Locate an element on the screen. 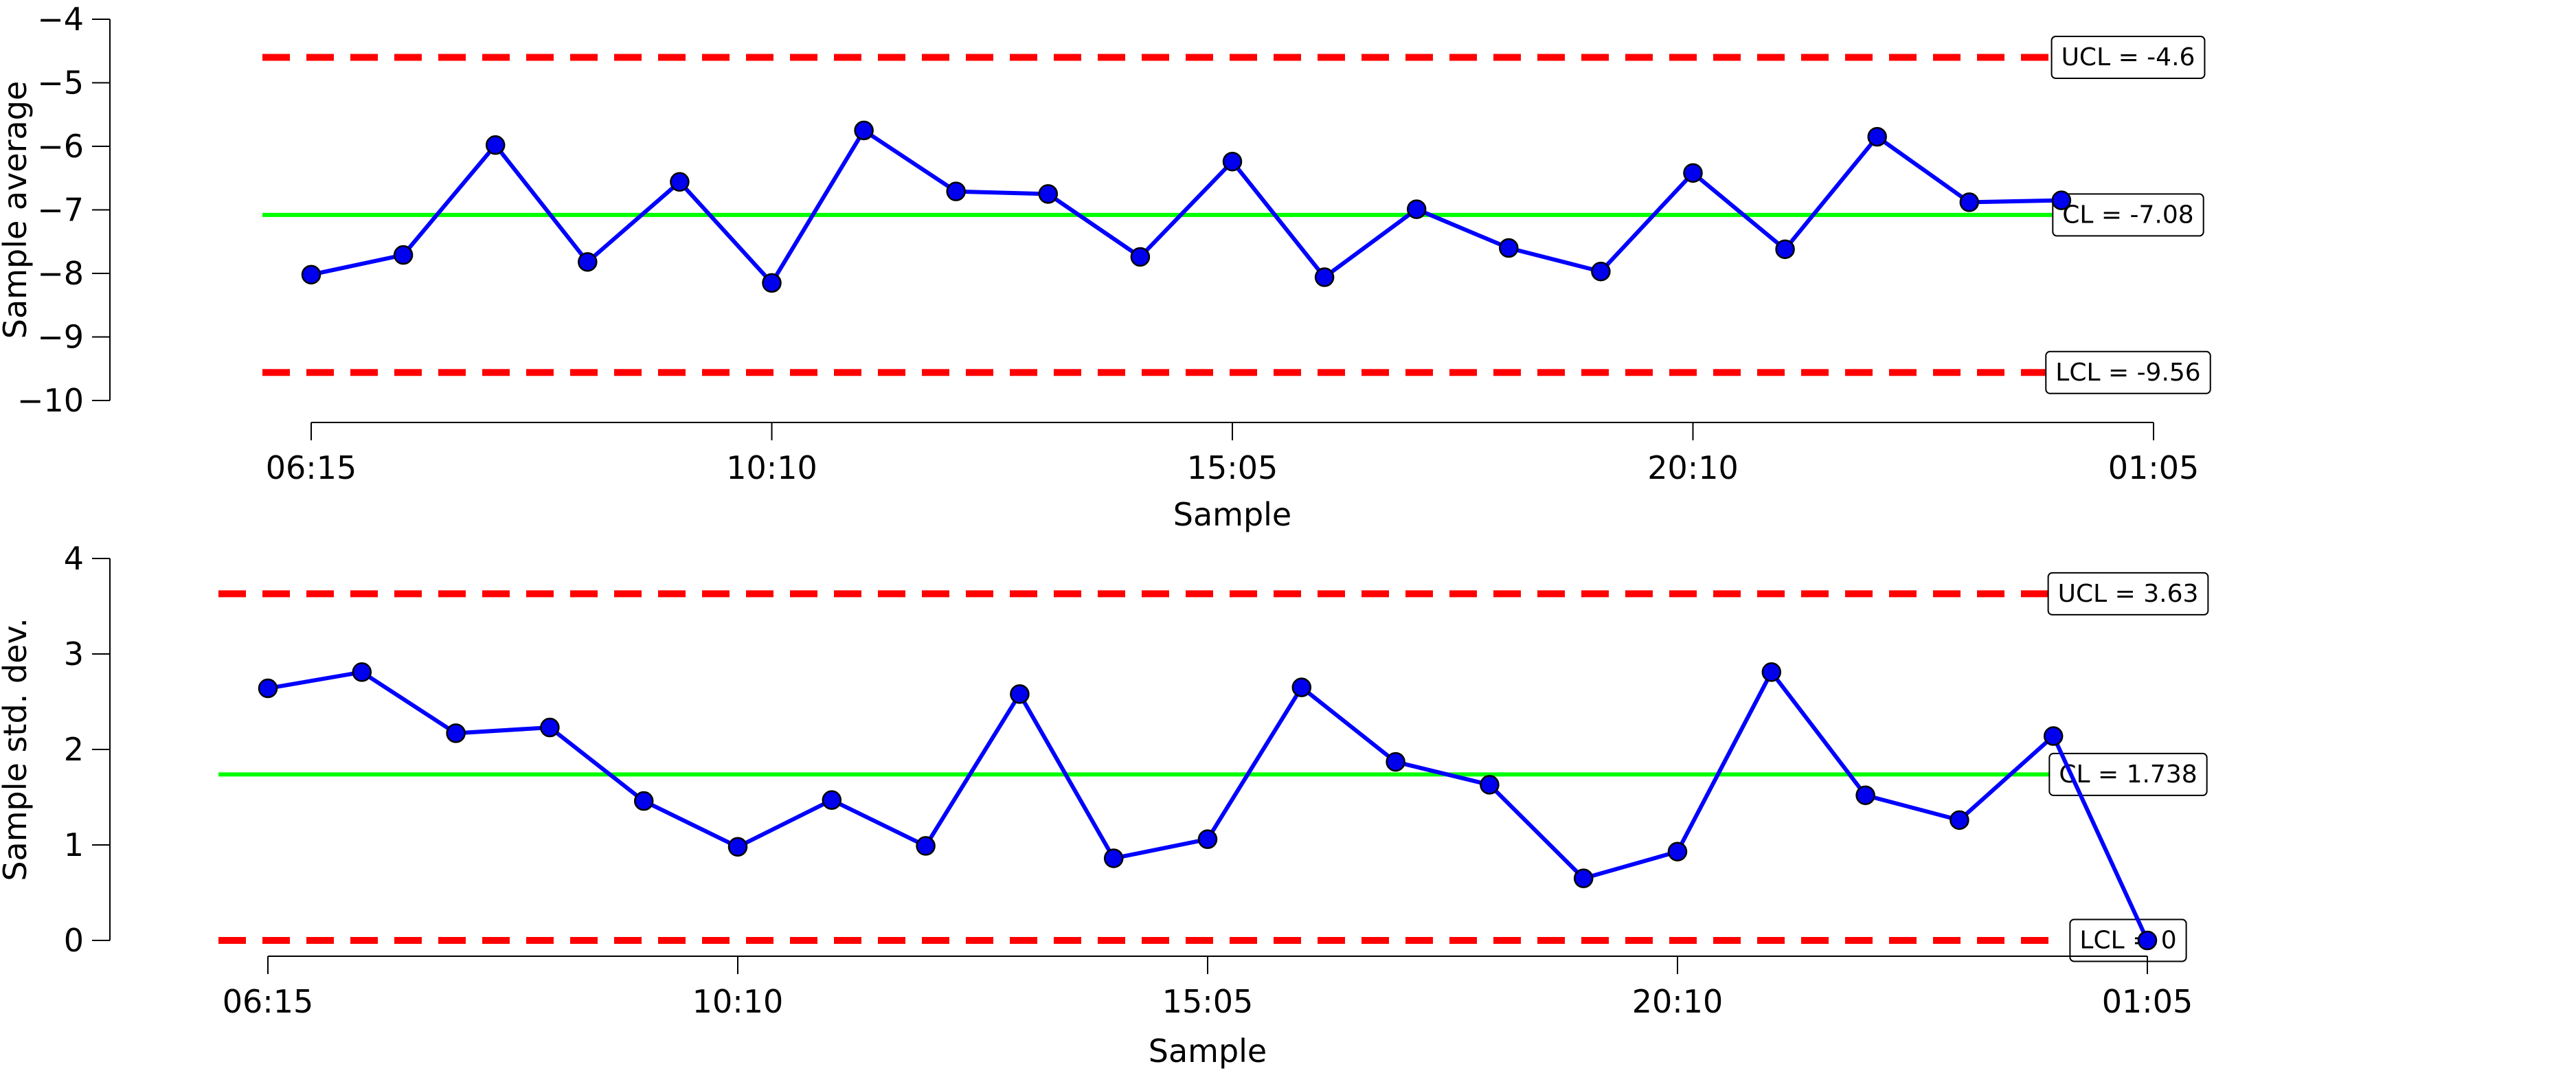 This screenshot has width=2576, height=1073. y-axis-title: Sample std. dev. is located at coordinates (17, 749).